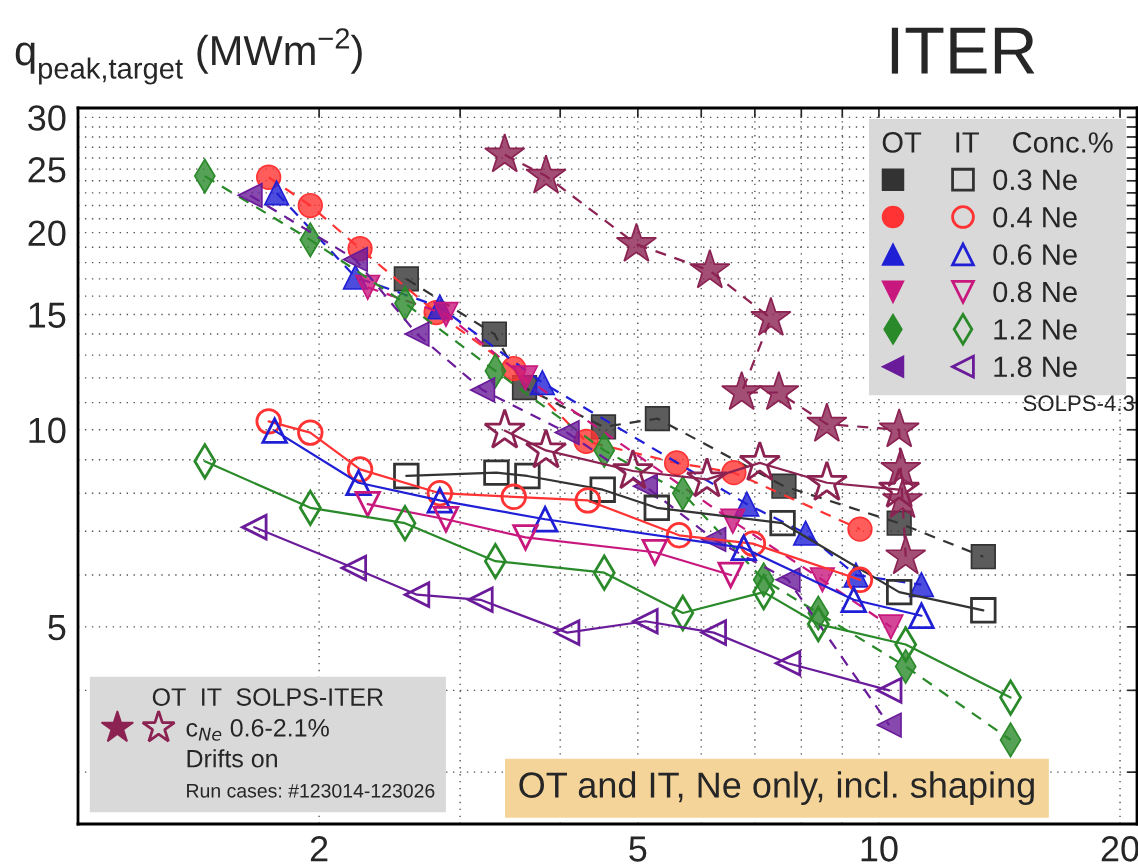 The width and height of the screenshot is (1138, 867). I want to click on legend-label: 0.8 Ne, so click(1035, 292).